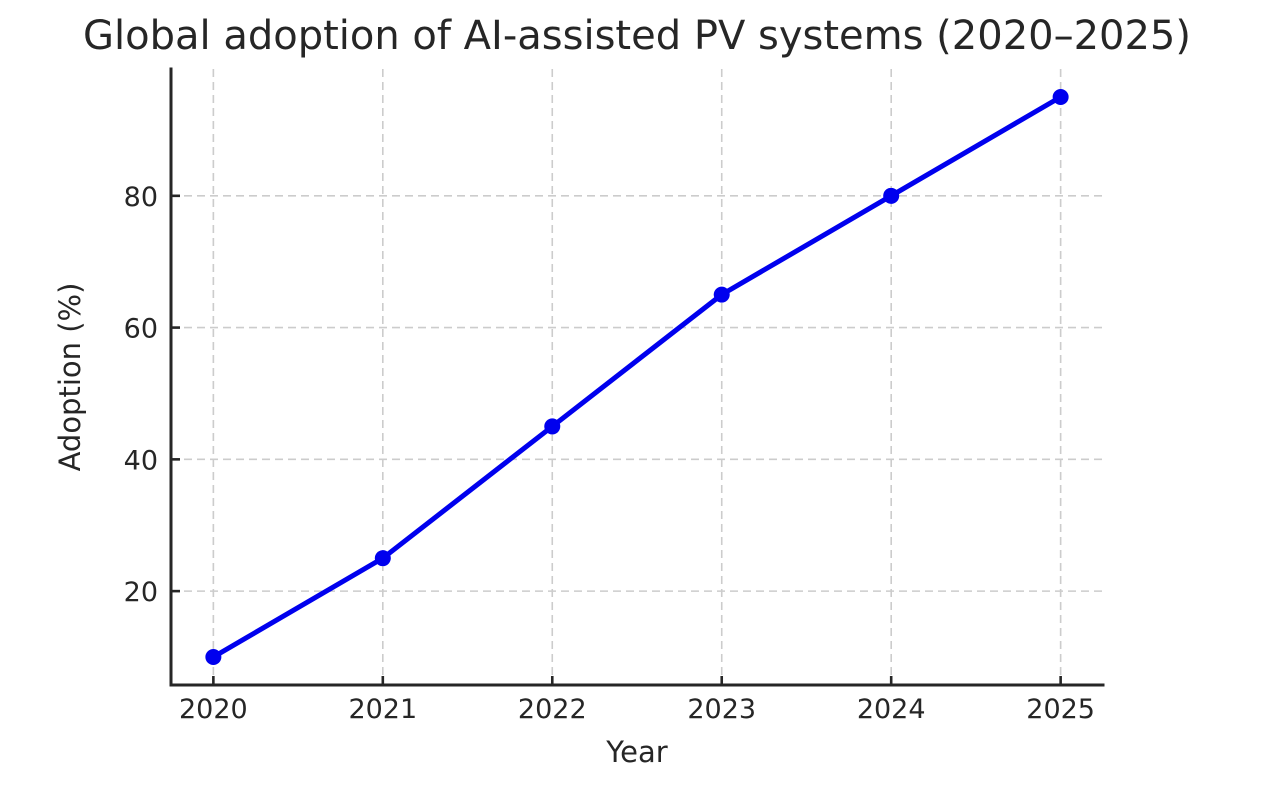  Describe the element at coordinates (636, 752) in the screenshot. I see `x-axis-label: Year` at that location.